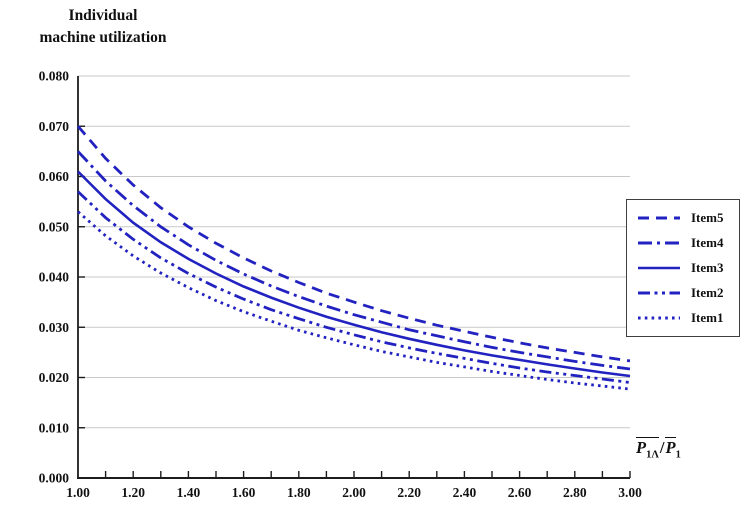 This screenshot has width=752, height=521. What do you see at coordinates (684, 318) in the screenshot?
I see `legend-item-item1: Item1` at bounding box center [684, 318].